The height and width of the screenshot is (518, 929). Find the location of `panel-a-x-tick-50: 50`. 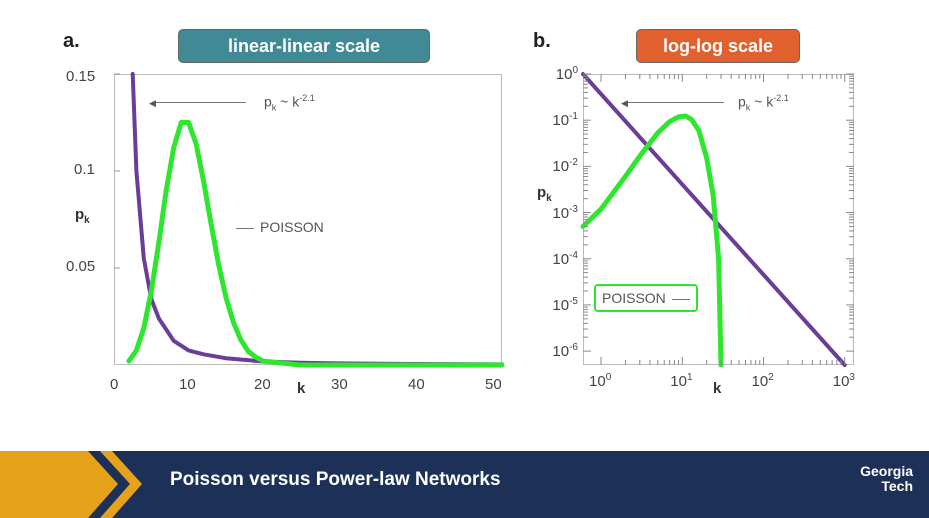

panel-a-x-tick-50: 50 is located at coordinates (493, 384).